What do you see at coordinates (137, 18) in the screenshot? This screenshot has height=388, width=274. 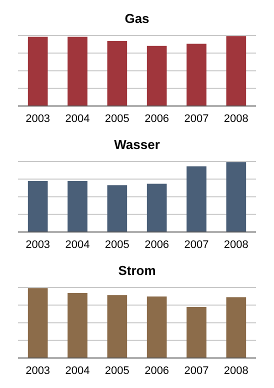 I see `chart-title: Gas` at bounding box center [137, 18].